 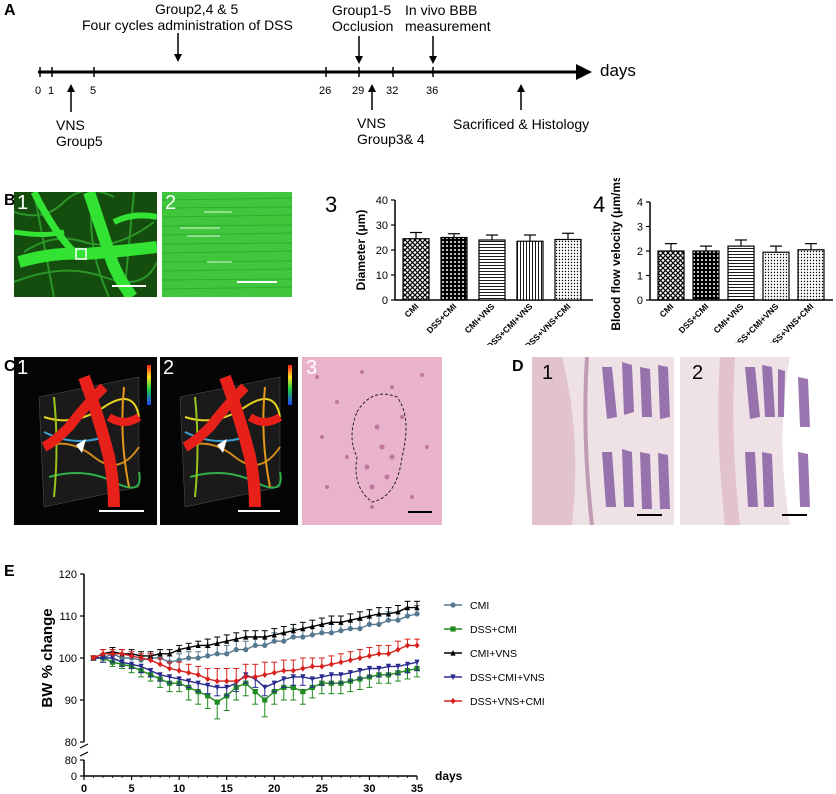 I want to click on c1-3d-vessel-image, so click(x=85, y=441).